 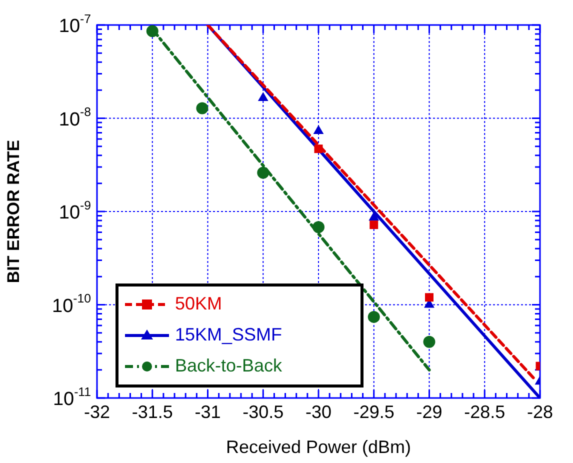 I want to click on x-tick-label: -31, so click(x=207, y=412).